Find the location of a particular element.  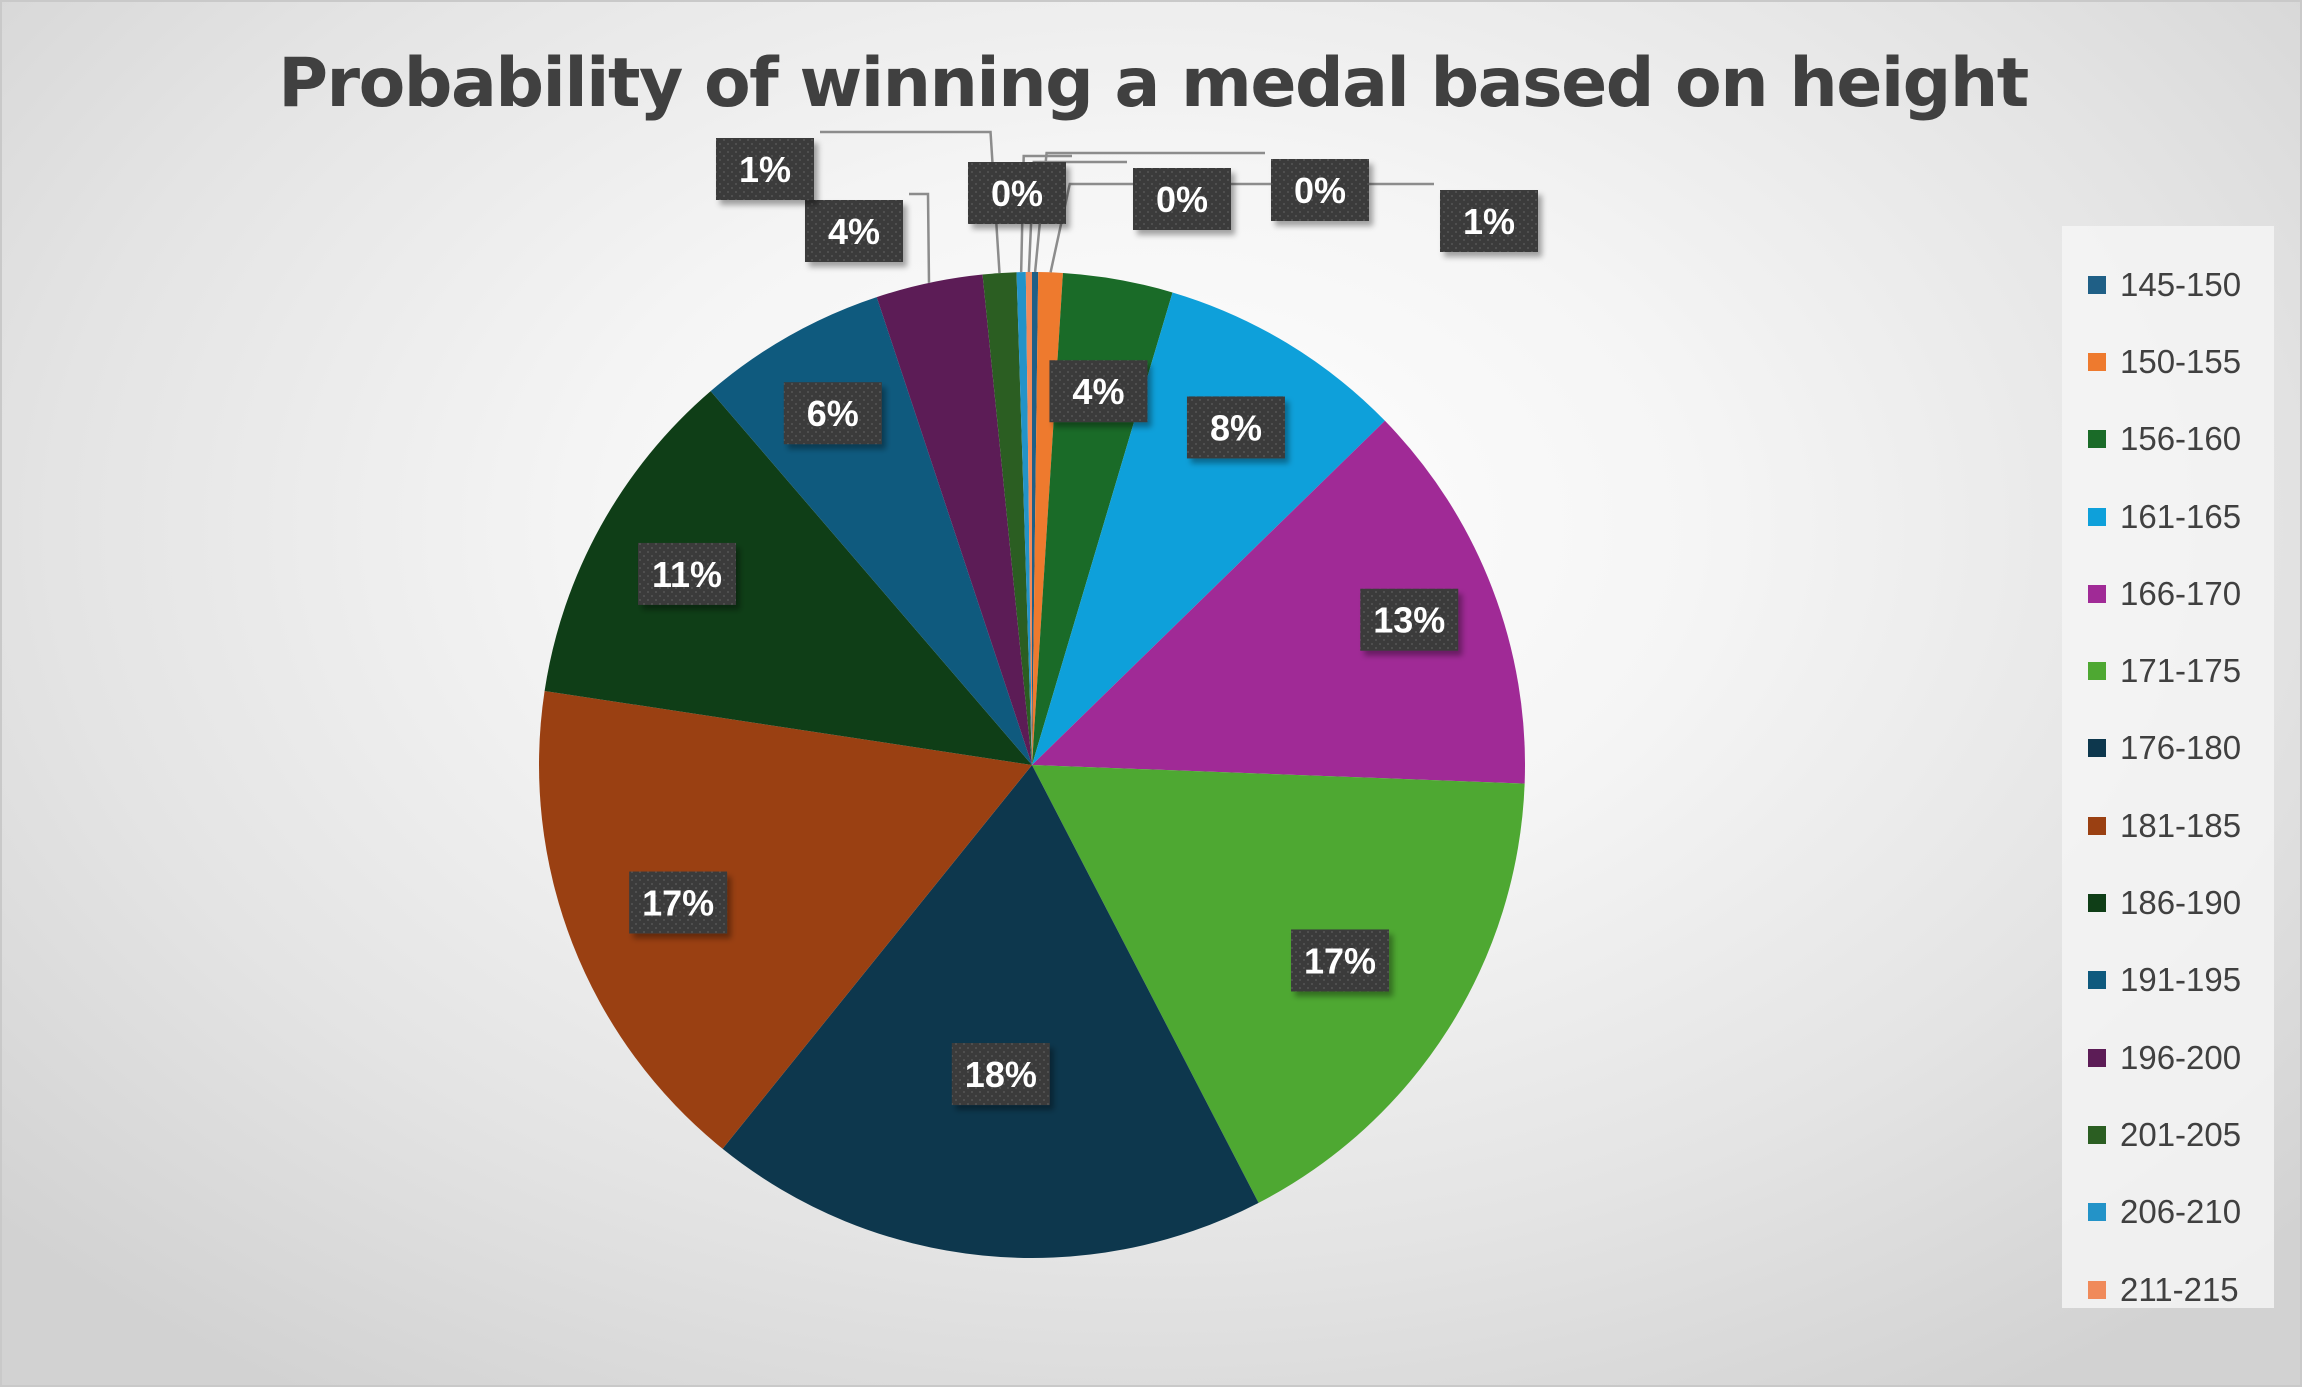

data-label-171-175: 17% is located at coordinates (1340, 960).